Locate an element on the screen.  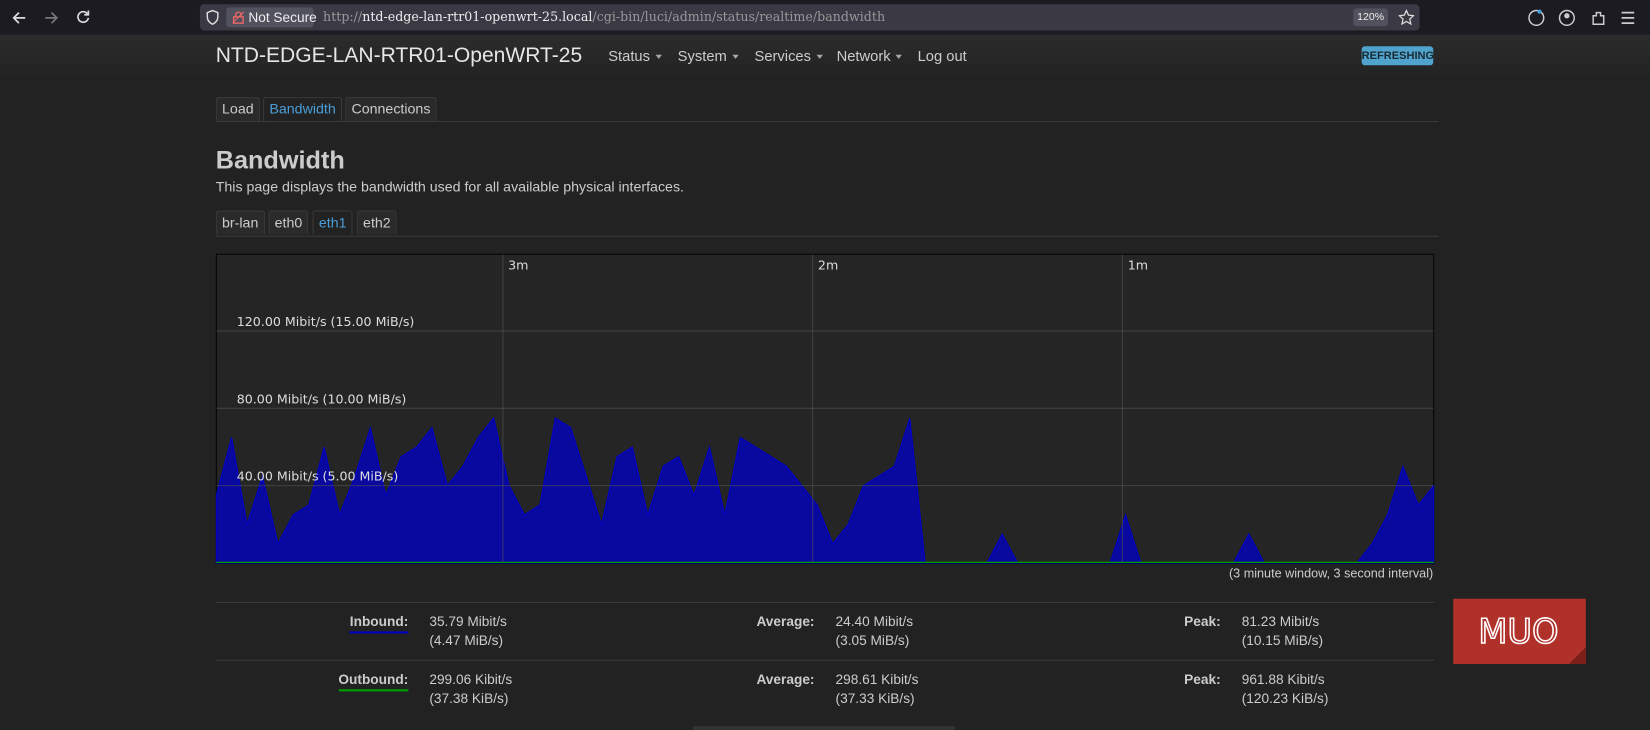
url-scheme: http:// is located at coordinates (343, 17).